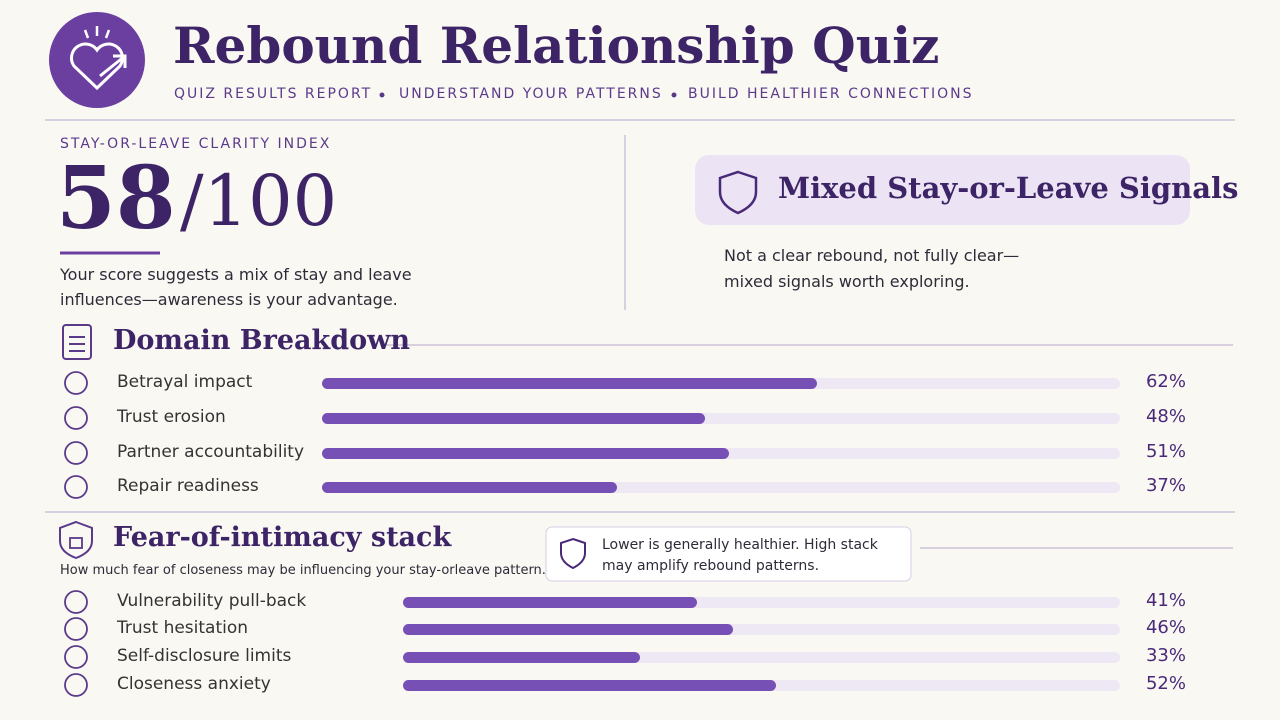  I want to click on score-value: 58, so click(116, 198).